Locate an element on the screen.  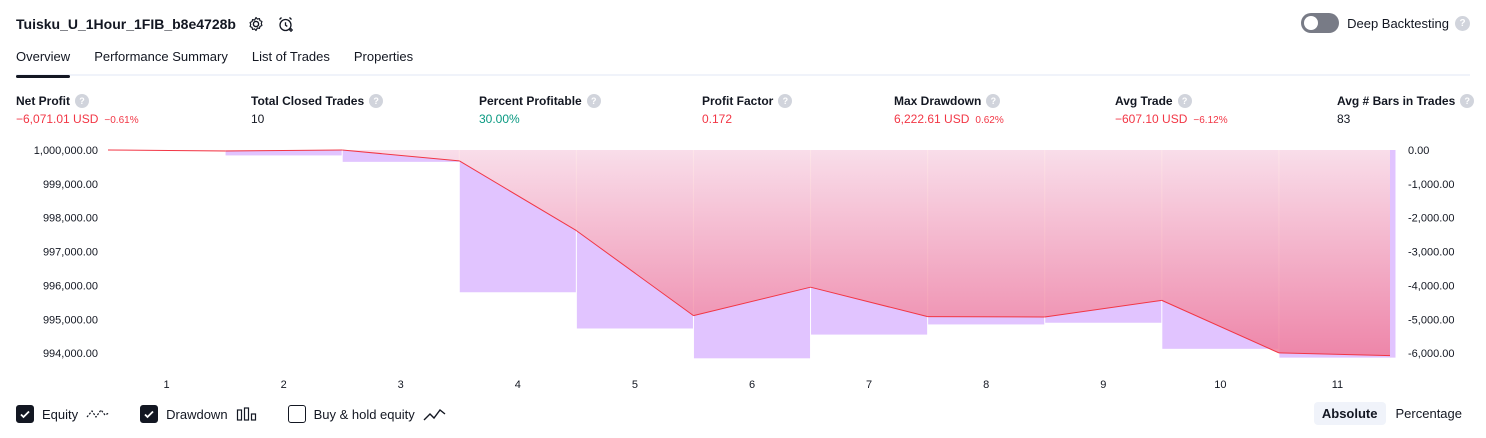
drawdown-bars-icon is located at coordinates (247, 414).